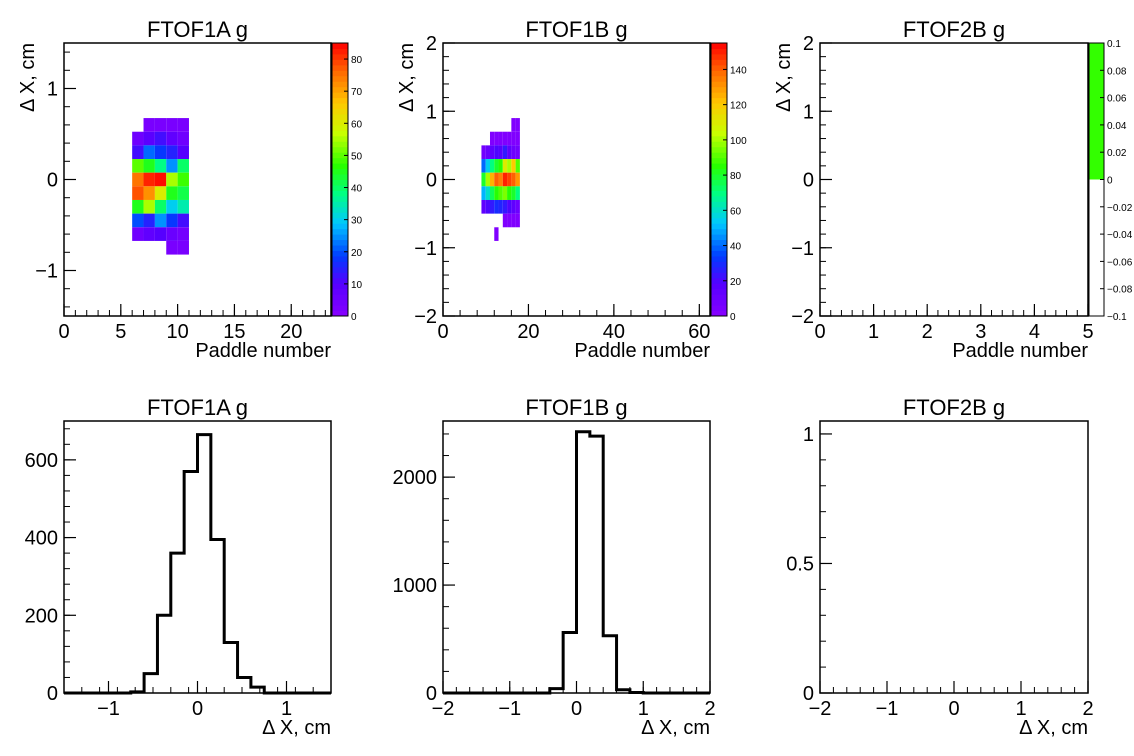 Image resolution: width=1134 pixels, height=756 pixels. I want to click on x-tick-label: 2, so click(1087, 709).